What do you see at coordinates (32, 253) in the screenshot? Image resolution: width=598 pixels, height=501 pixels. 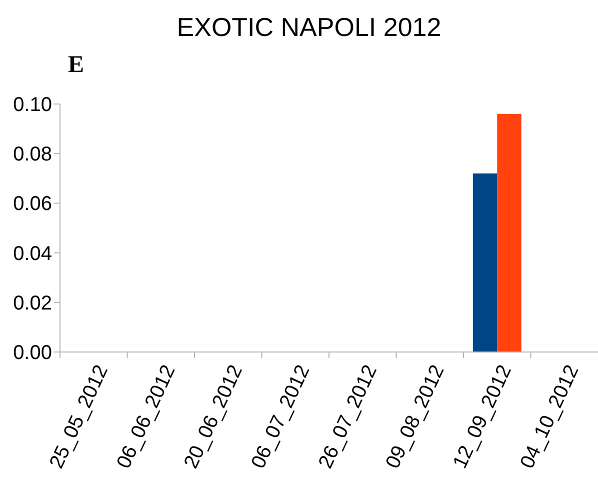 I see `y-tick-label: 0.04` at bounding box center [32, 253].